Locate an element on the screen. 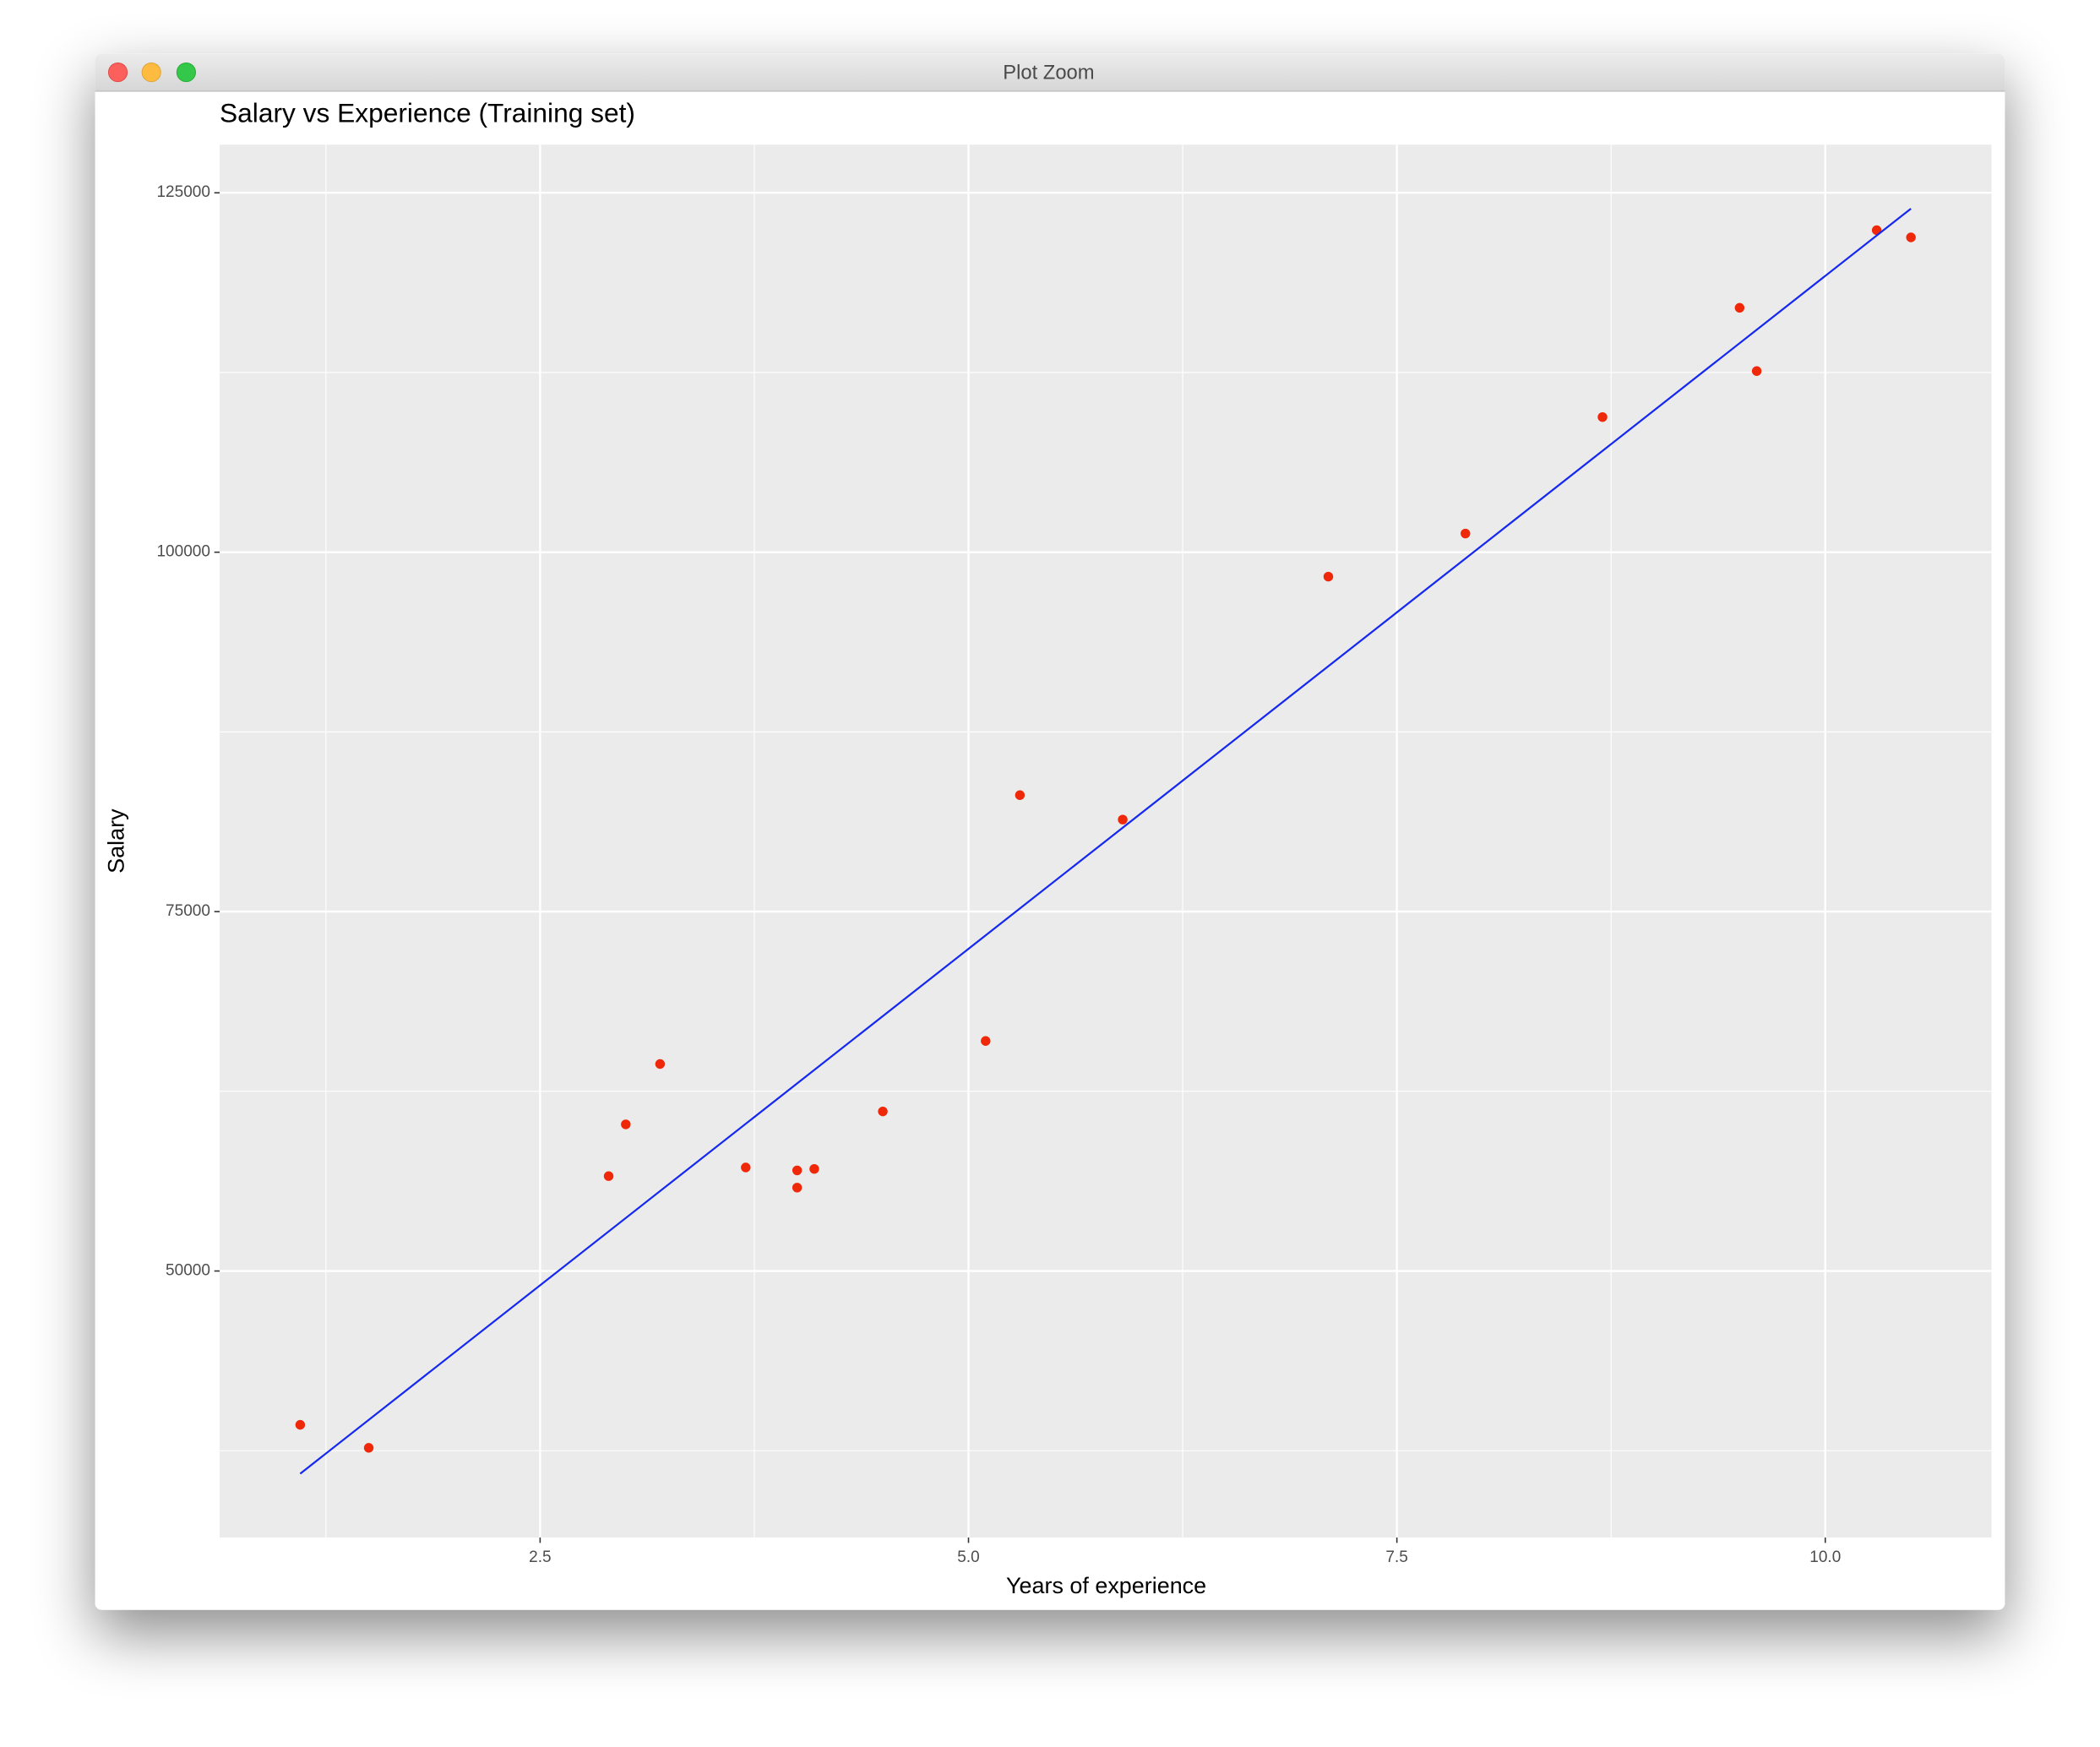 The width and height of the screenshot is (2100, 1747). minimize-button is located at coordinates (151, 73).